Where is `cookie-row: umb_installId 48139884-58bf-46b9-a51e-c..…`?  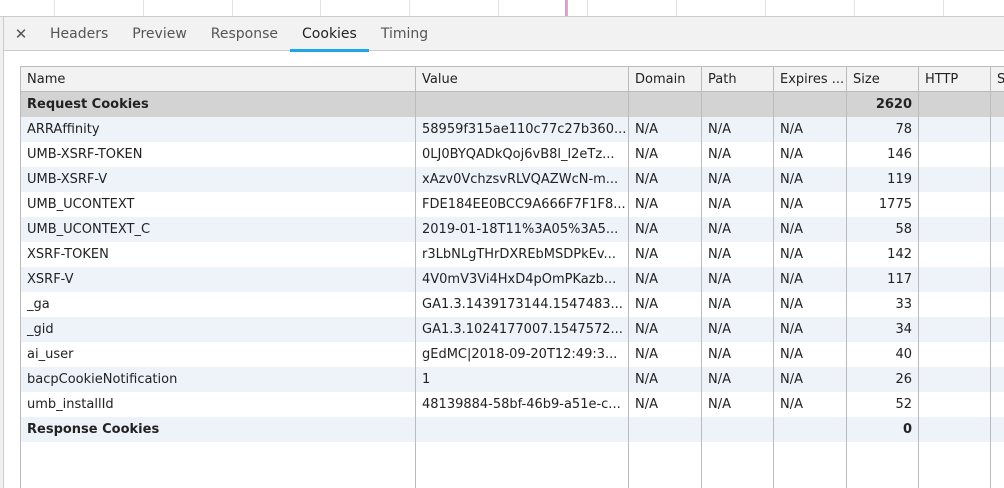 cookie-row: umb_installId 48139884-58bf-46b9-a51e-c..… is located at coordinates (512, 404).